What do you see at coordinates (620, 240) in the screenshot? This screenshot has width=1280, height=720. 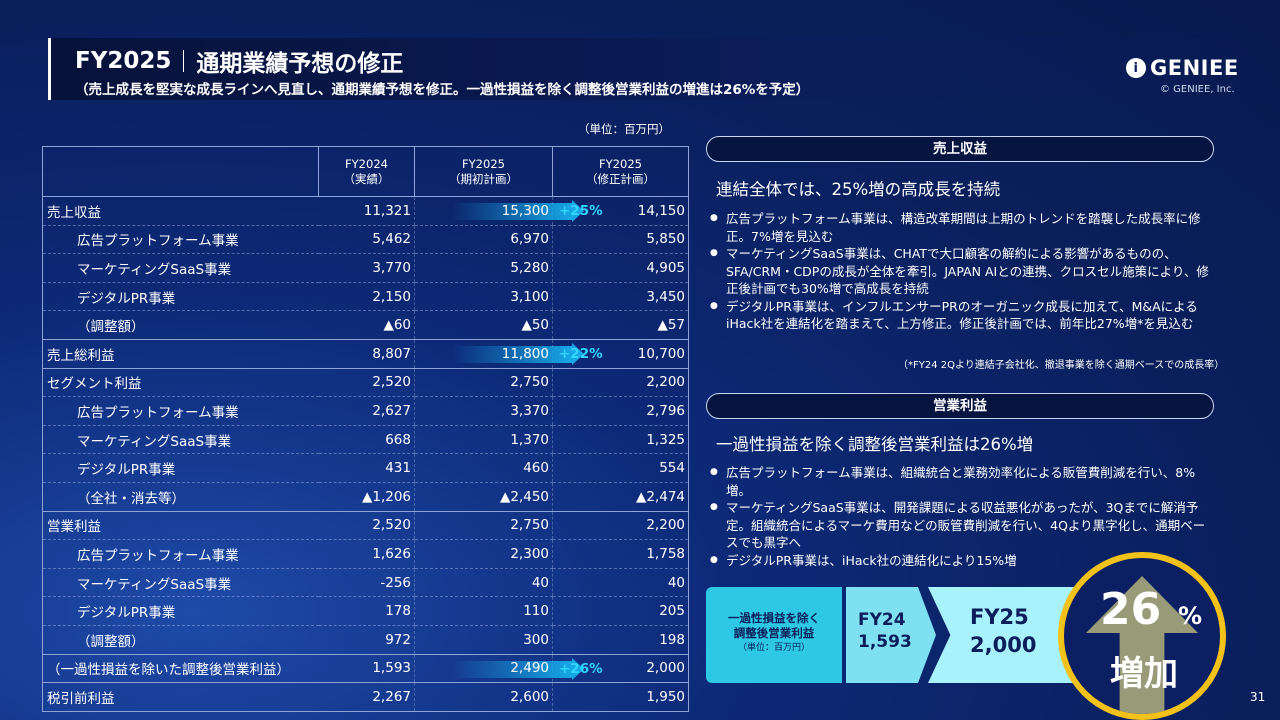 I see `fy2025-revised-value: 5,850` at bounding box center [620, 240].